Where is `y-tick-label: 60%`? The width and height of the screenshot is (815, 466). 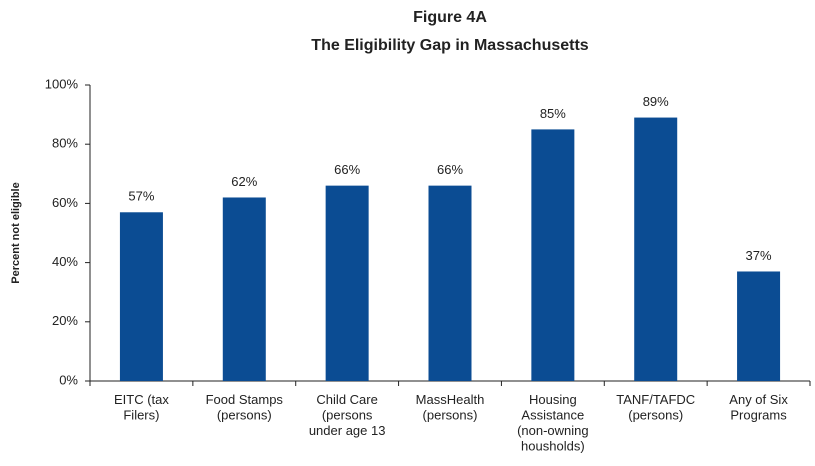 y-tick-label: 60% is located at coordinates (65, 202).